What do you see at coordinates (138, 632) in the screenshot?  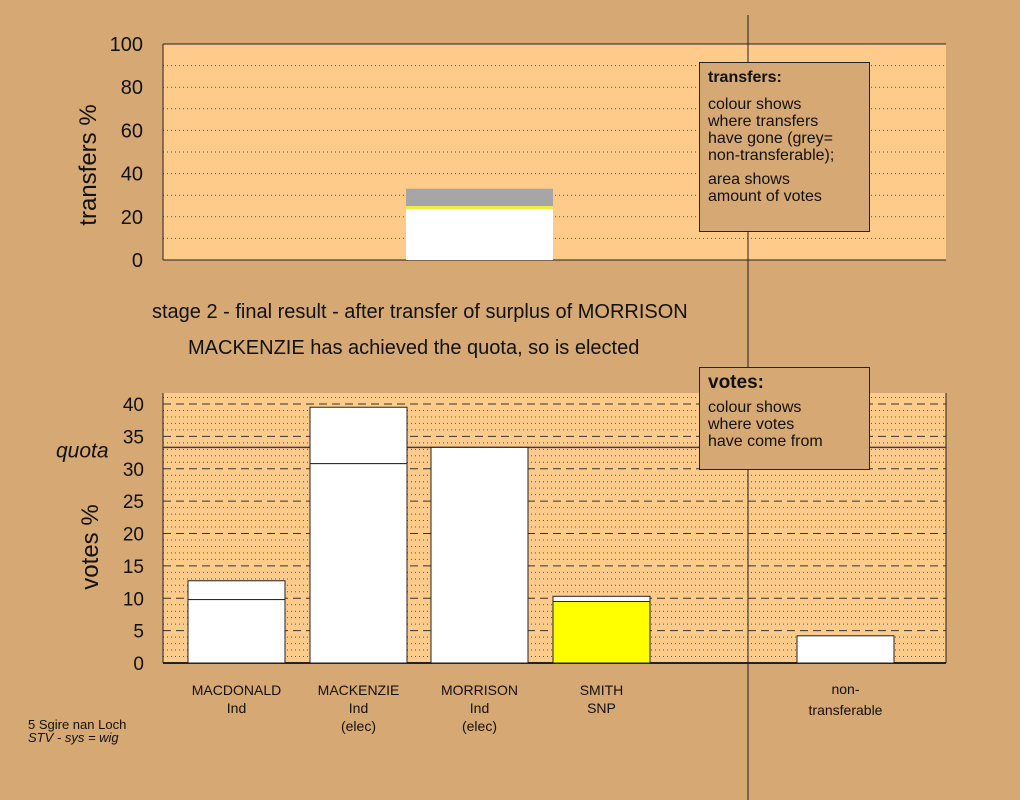 I see `votes-y-tick-label: 5` at bounding box center [138, 632].